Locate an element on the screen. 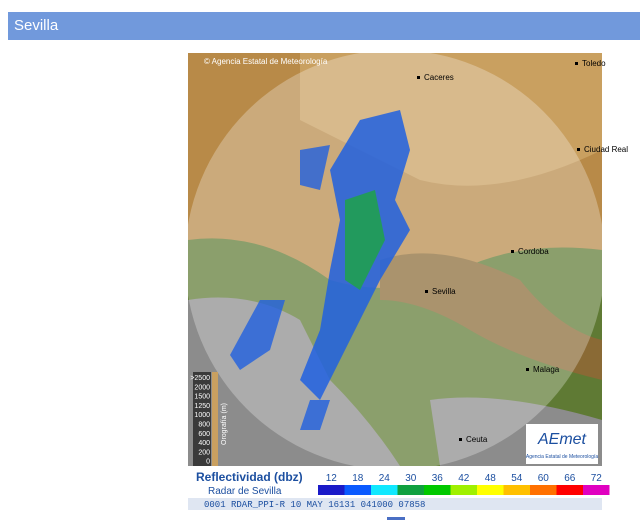 The image size is (640, 521). orography-label: 0 is located at coordinates (208, 462).